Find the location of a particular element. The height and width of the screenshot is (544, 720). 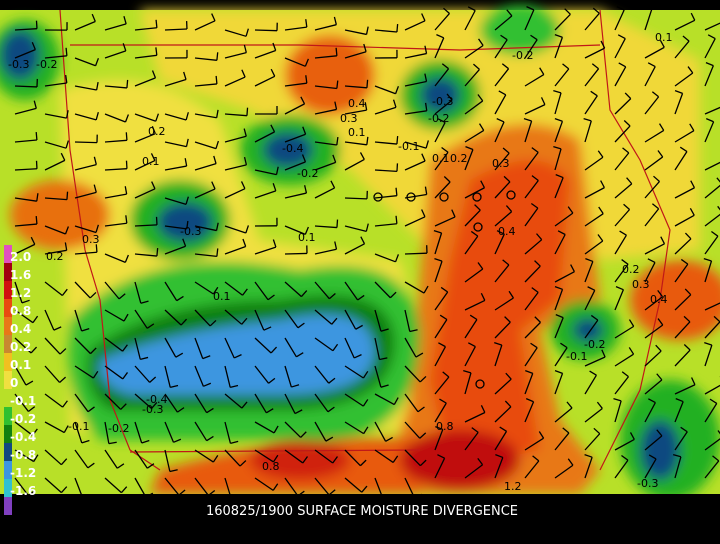

legend-label: 0.8 is located at coordinates (20, 311).